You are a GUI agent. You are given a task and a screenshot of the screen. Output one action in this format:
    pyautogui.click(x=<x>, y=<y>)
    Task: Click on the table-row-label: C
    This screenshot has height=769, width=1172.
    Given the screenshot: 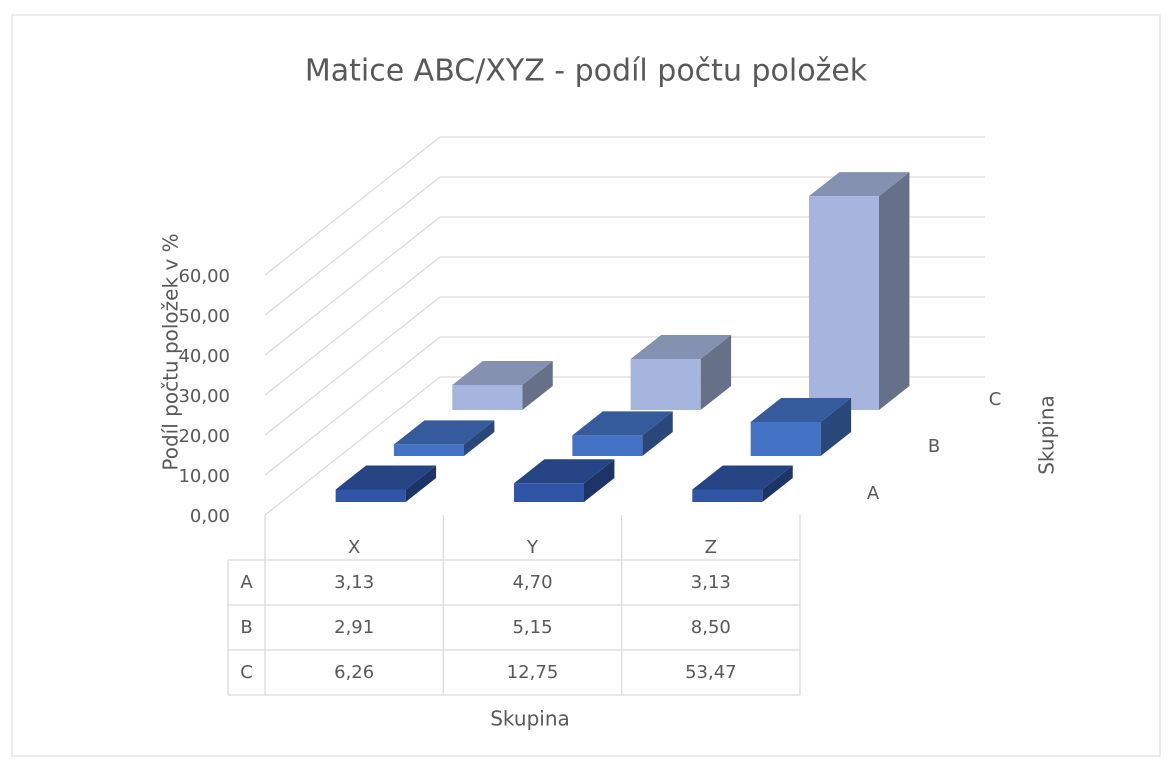 What is the action you would take?
    pyautogui.click(x=246, y=672)
    